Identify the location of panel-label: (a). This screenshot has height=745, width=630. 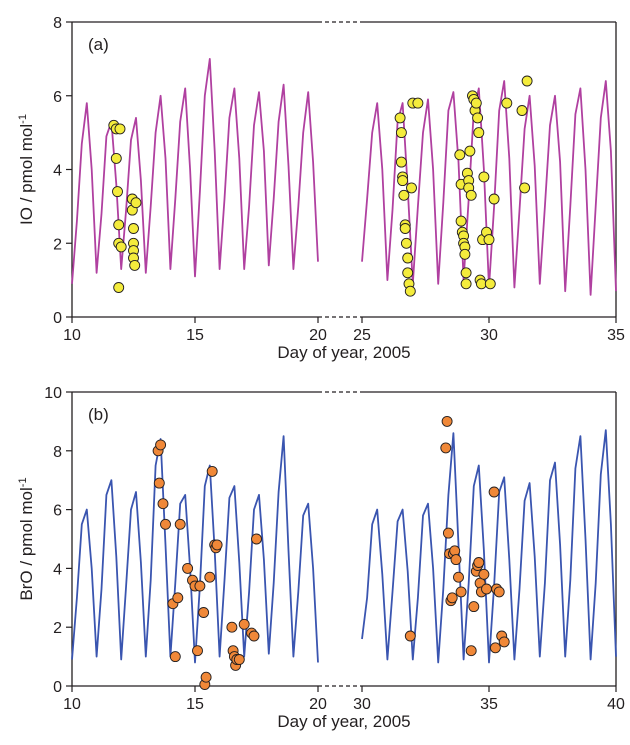
(98, 44).